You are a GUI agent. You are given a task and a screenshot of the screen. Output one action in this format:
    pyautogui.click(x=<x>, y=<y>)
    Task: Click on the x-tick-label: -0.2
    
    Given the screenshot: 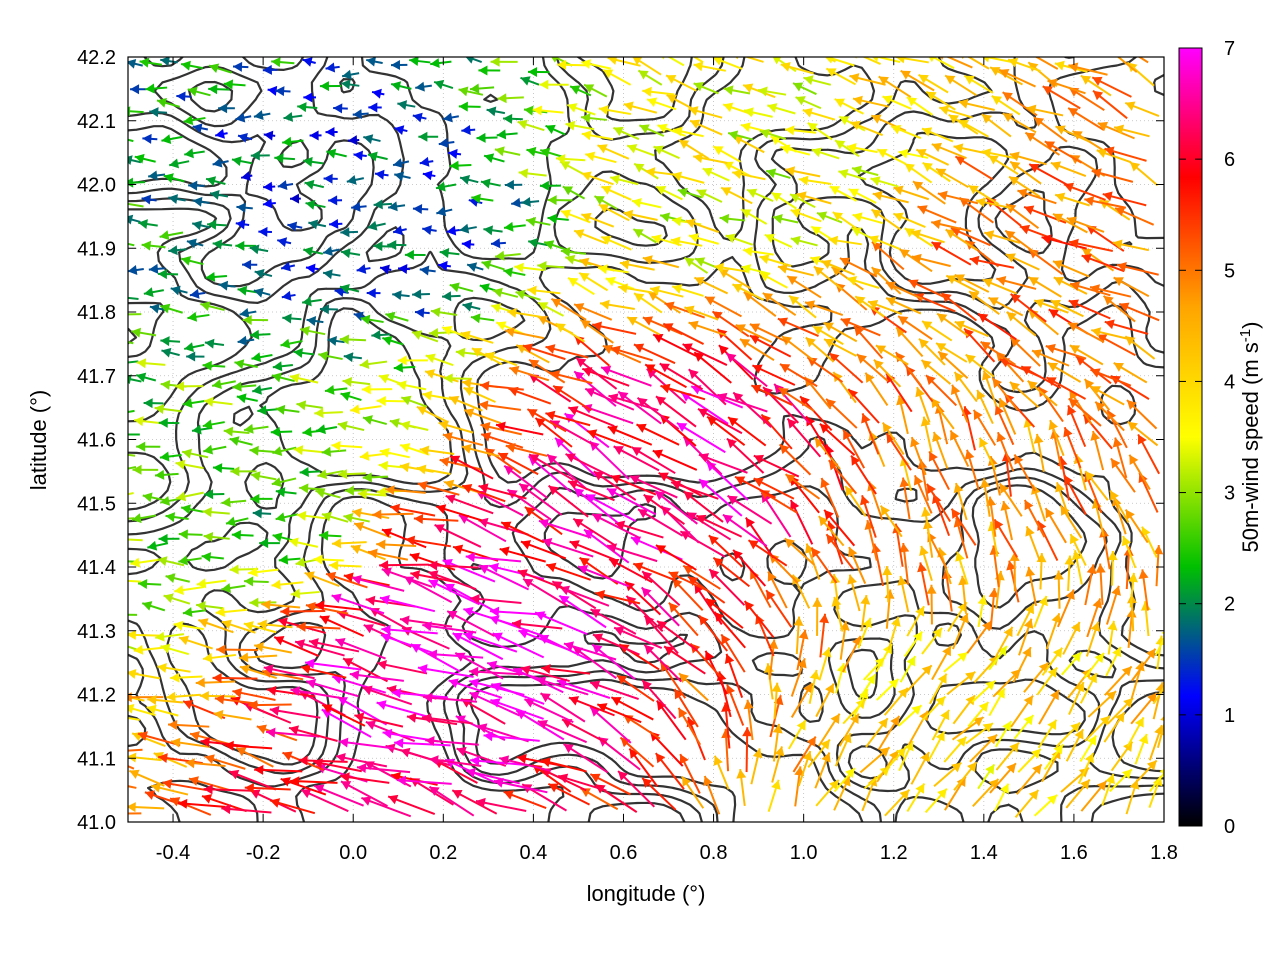 What is the action you would take?
    pyautogui.click(x=263, y=853)
    